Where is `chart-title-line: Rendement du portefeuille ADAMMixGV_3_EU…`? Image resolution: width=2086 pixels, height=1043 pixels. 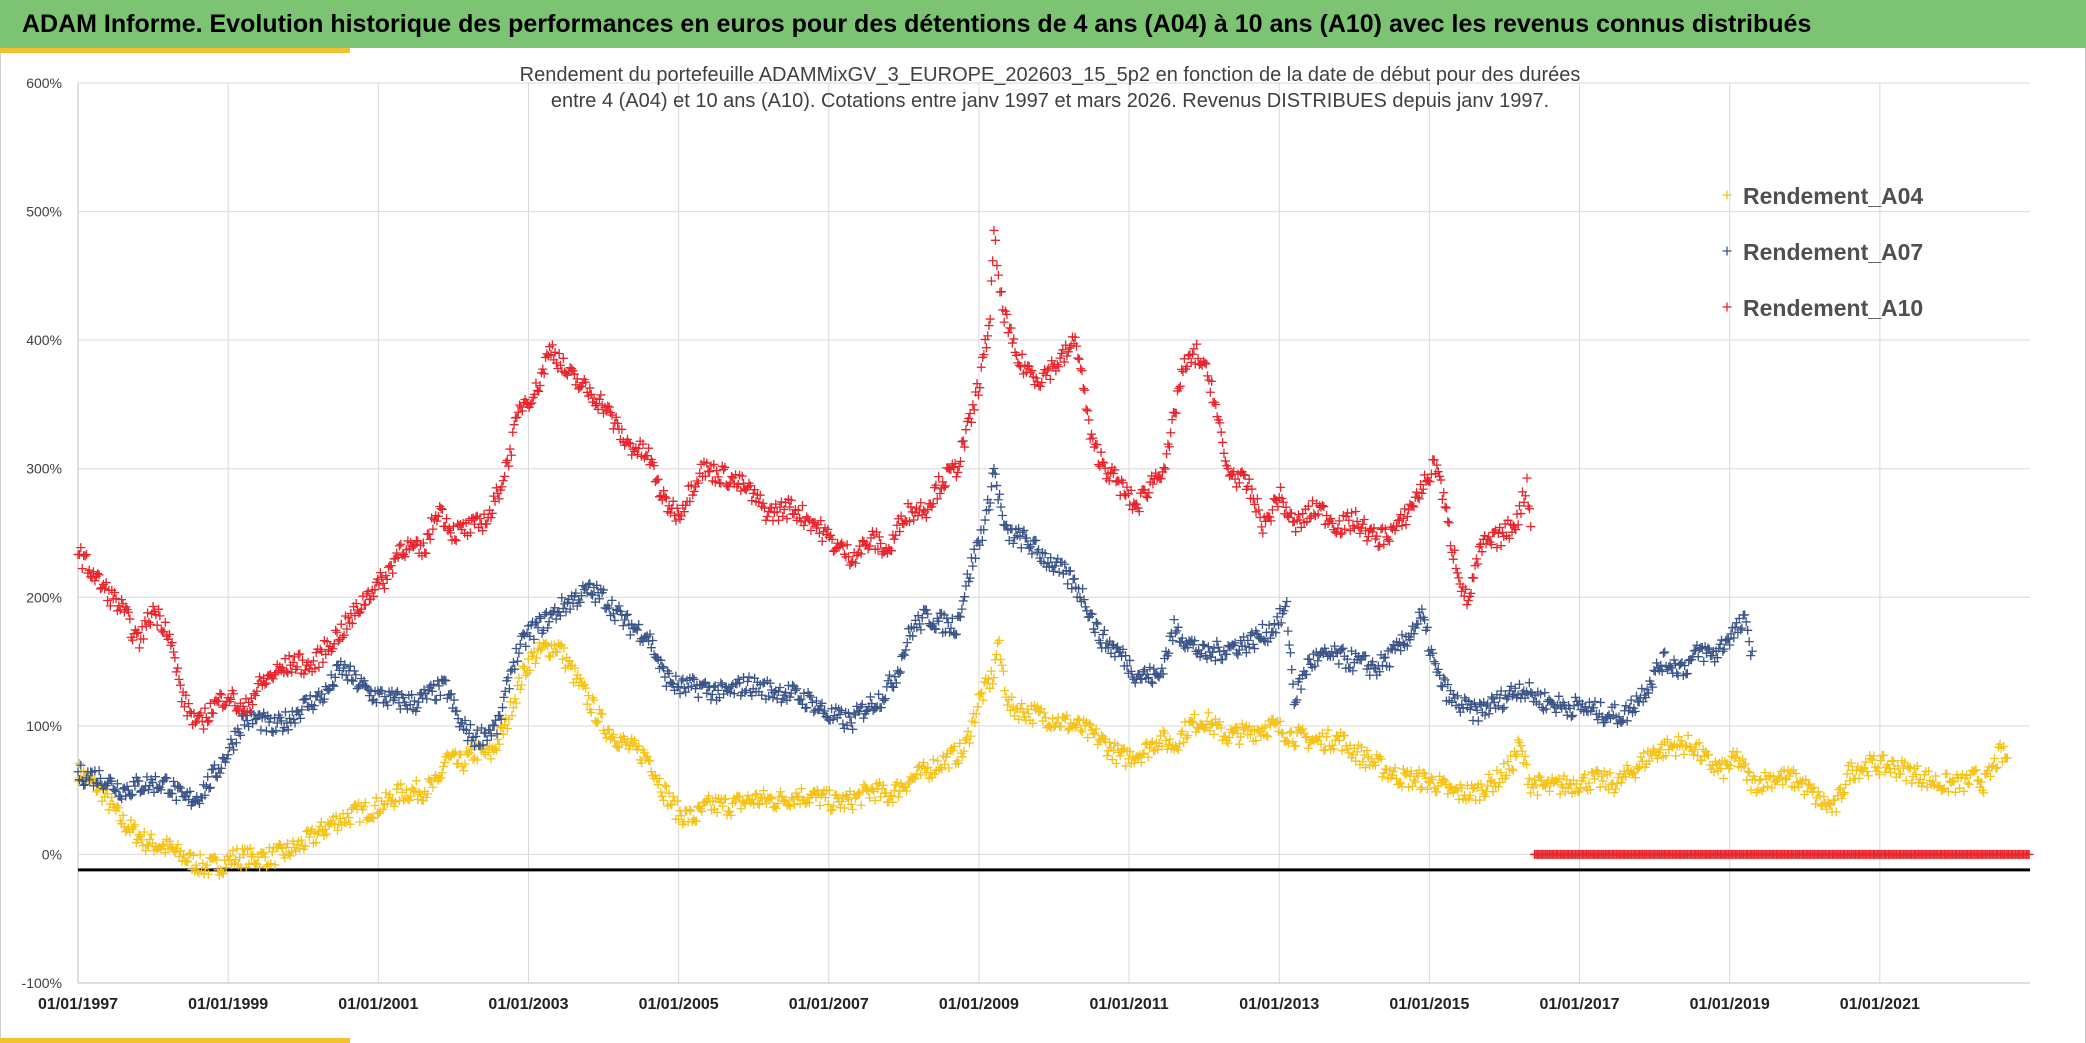 chart-title-line: Rendement du portefeuille ADAMMixGV_3_EU… is located at coordinates (1050, 75).